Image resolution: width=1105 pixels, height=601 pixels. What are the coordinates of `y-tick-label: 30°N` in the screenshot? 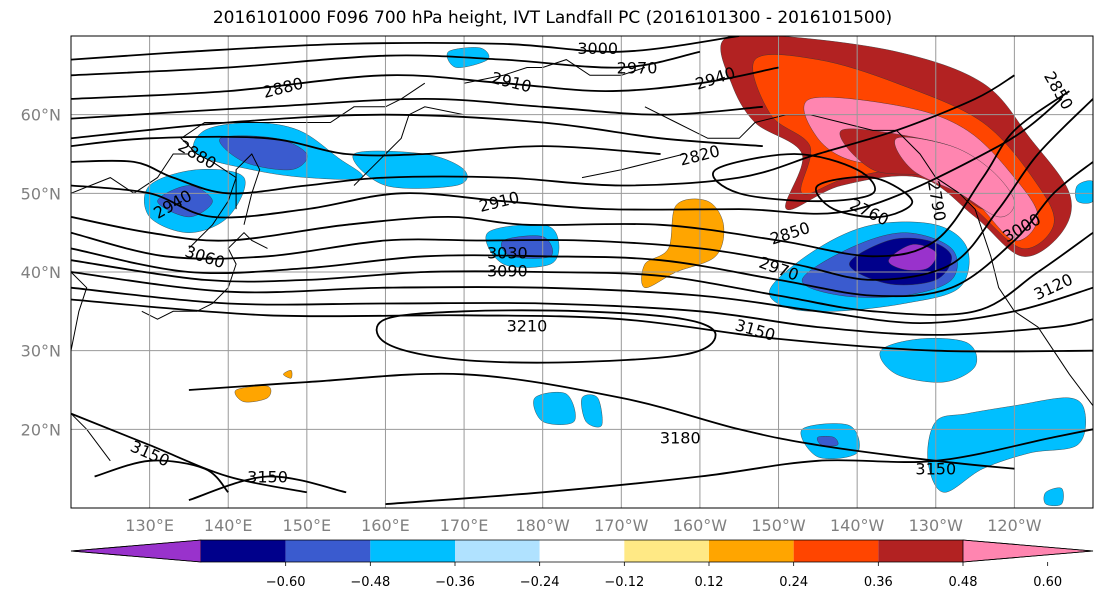 It's located at (41, 351).